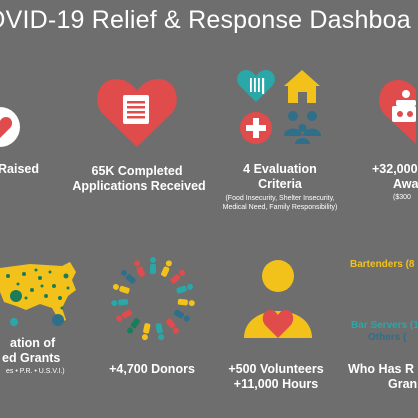 This screenshot has width=418, height=418. What do you see at coordinates (137, 171) in the screenshot?
I see `applications-line1: 65K Completed` at bounding box center [137, 171].